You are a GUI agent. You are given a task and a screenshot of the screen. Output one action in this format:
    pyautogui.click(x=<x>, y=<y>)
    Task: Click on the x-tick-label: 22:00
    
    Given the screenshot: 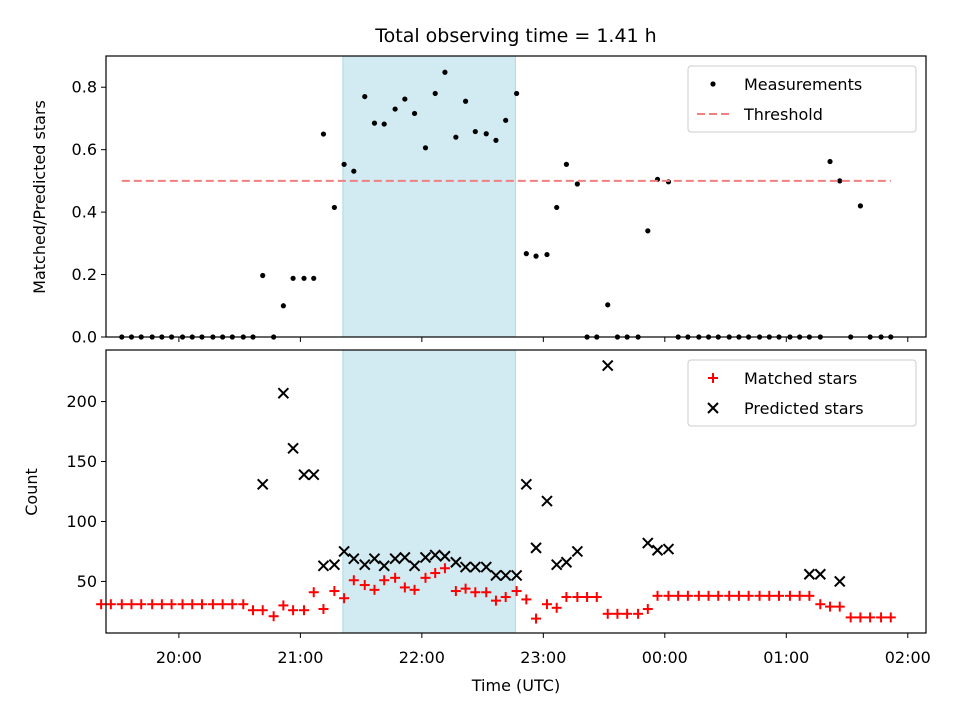 What is the action you would take?
    pyautogui.click(x=422, y=657)
    